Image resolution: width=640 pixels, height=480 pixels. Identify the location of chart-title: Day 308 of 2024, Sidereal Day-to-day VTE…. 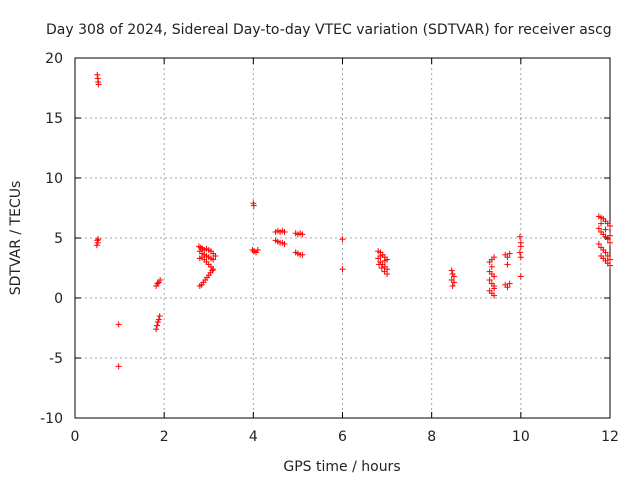
(329, 30).